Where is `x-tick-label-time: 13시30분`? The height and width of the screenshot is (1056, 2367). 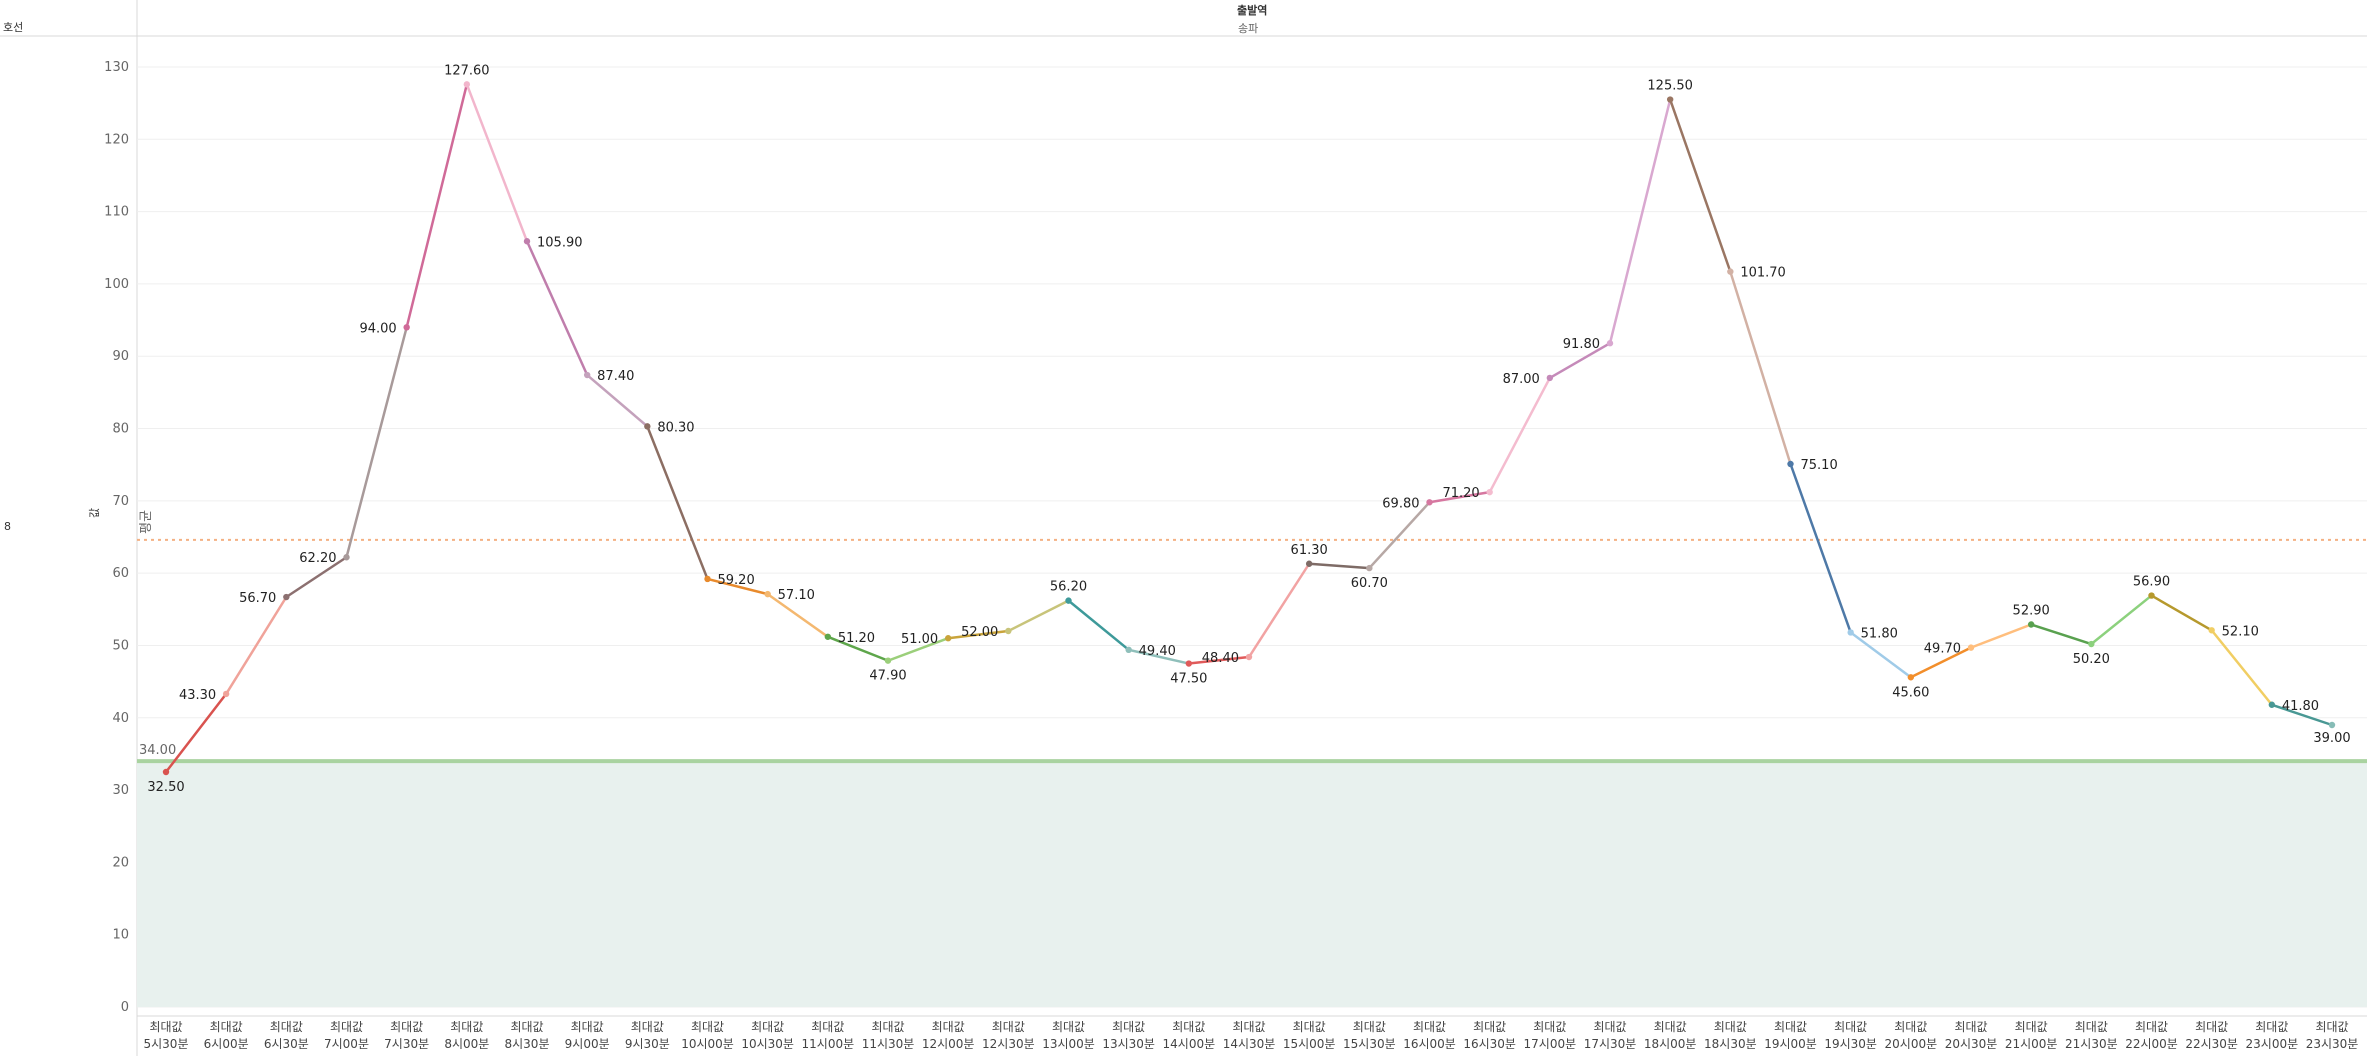
x-tick-label-time: 13시30분 is located at coordinates (1128, 1044).